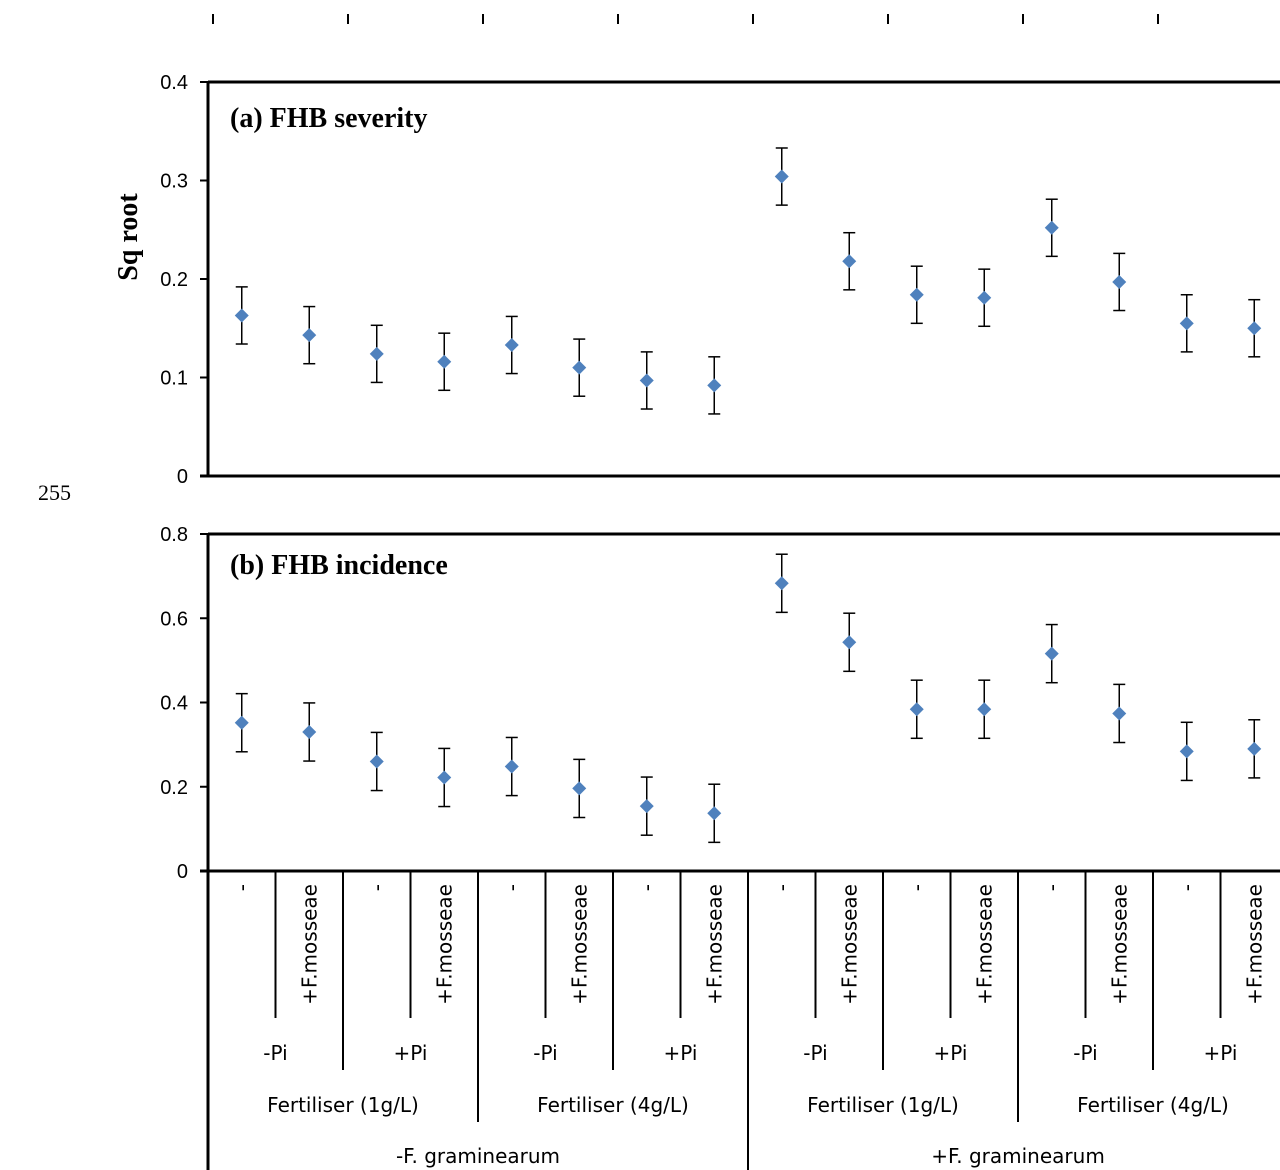 This screenshot has height=1170, width=1280. What do you see at coordinates (1018, 1156) in the screenshot?
I see `category-level4-label: +F. graminearum` at bounding box center [1018, 1156].